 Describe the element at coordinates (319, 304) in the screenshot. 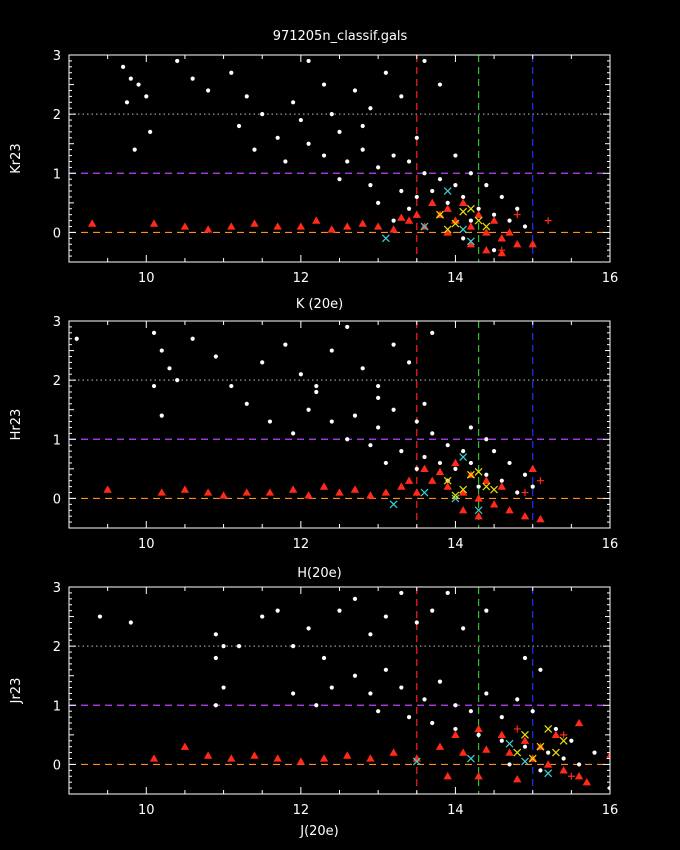

I see `x-axis-label: K (20e)` at that location.